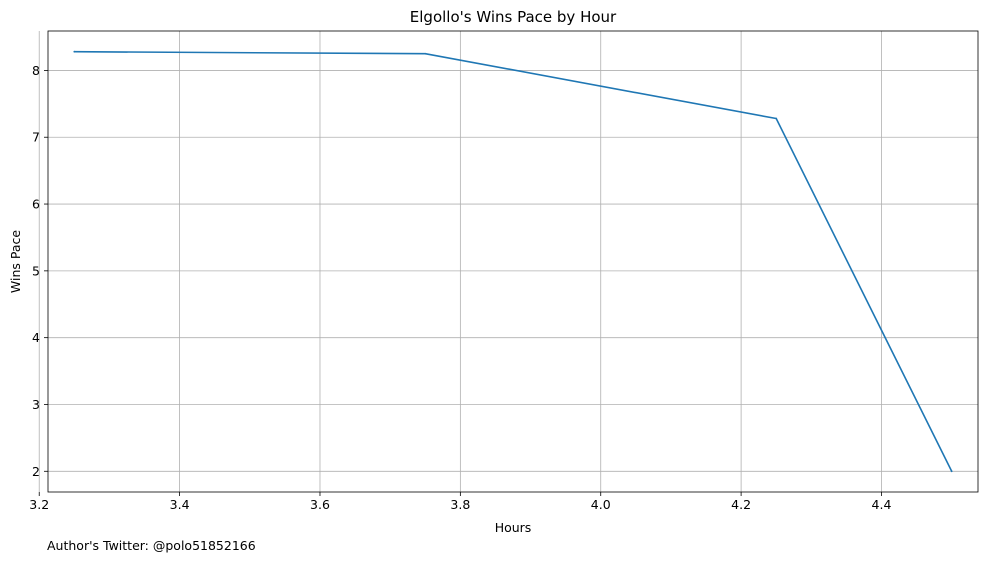 This screenshot has width=988, height=562. Describe the element at coordinates (15, 261) in the screenshot. I see `y-axis-label: Wins Pace` at that location.